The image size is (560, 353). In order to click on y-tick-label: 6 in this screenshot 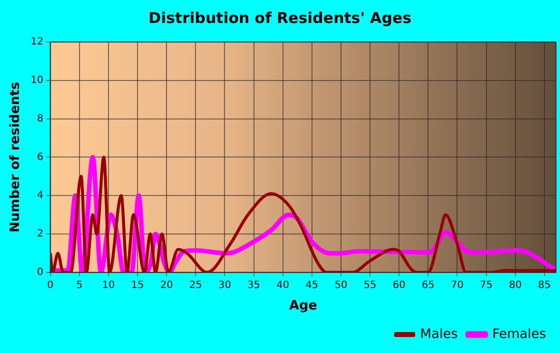, I will do `click(40, 157)`.